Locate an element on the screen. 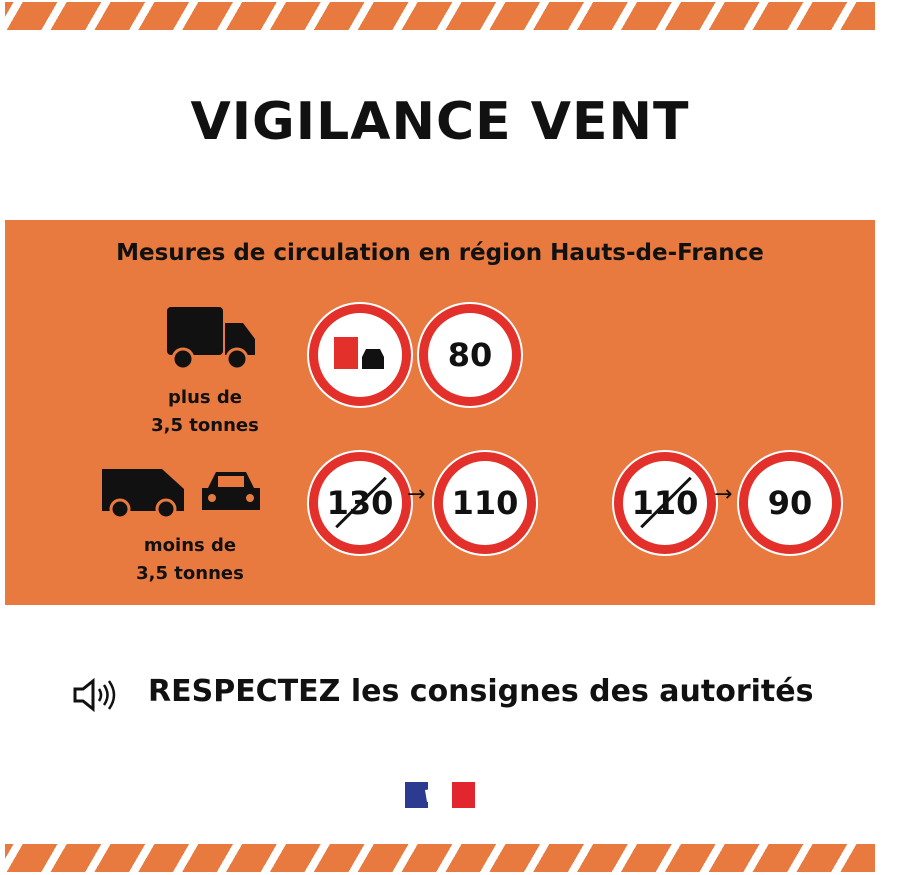 The image size is (900, 875). footer-text: RESPECTEZ les consignes des autorités is located at coordinates (481, 691).